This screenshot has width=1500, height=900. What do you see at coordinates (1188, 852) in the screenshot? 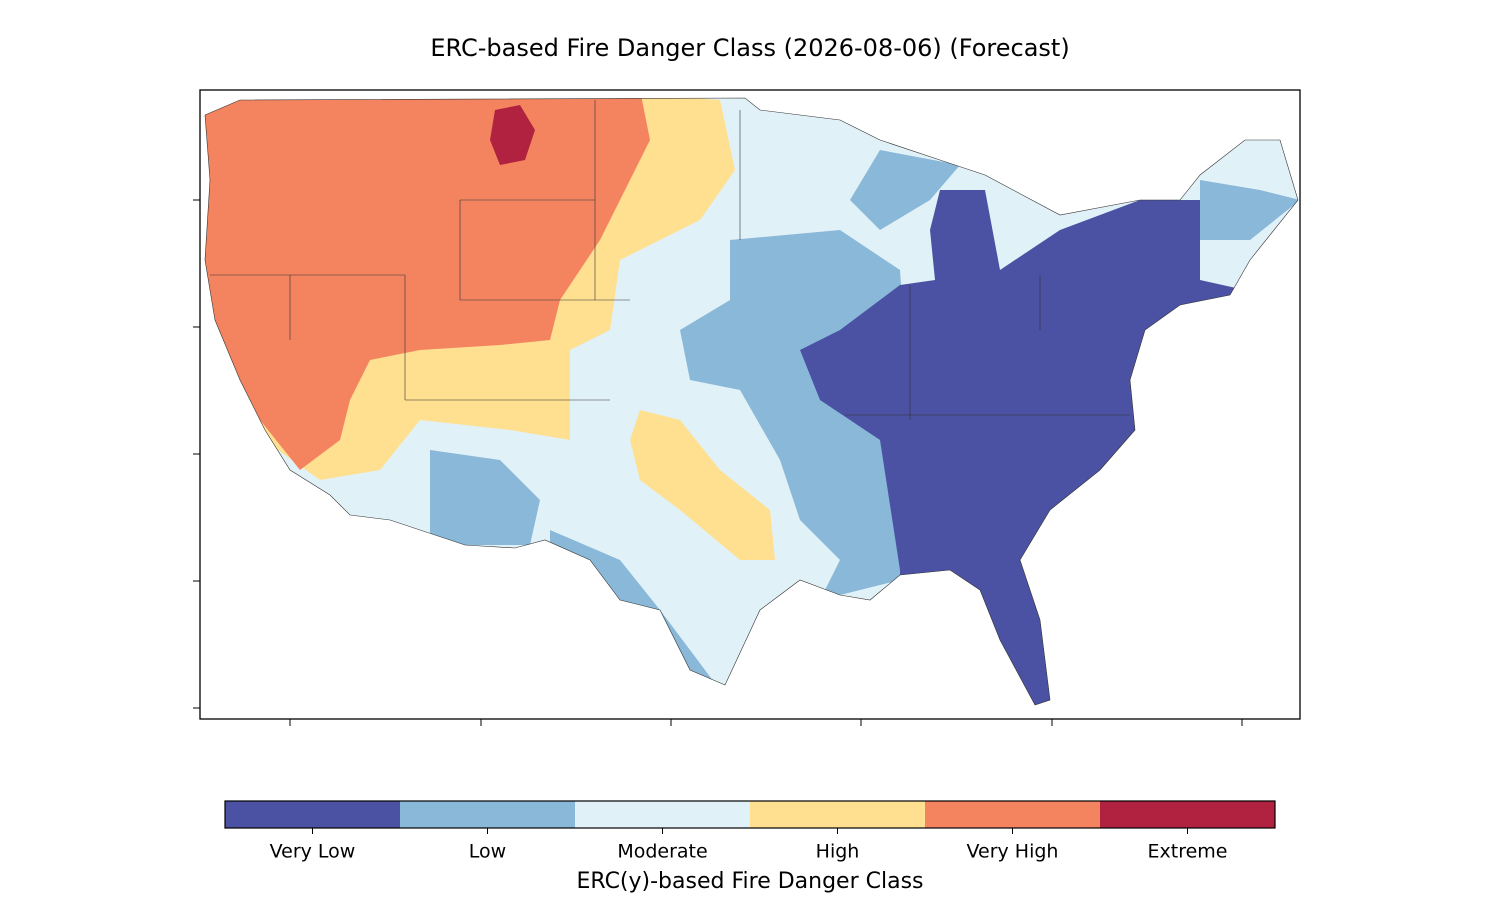
I see `colorbar-tick-label: Extreme` at bounding box center [1188, 852].